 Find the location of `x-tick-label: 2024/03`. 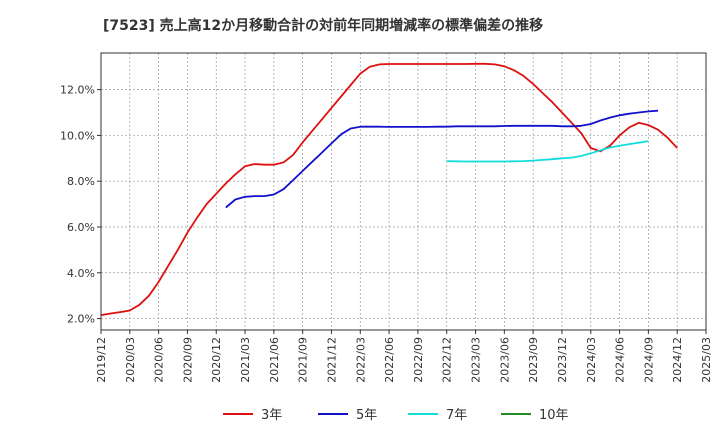

x-tick-label: 2024/03 is located at coordinates (591, 360).